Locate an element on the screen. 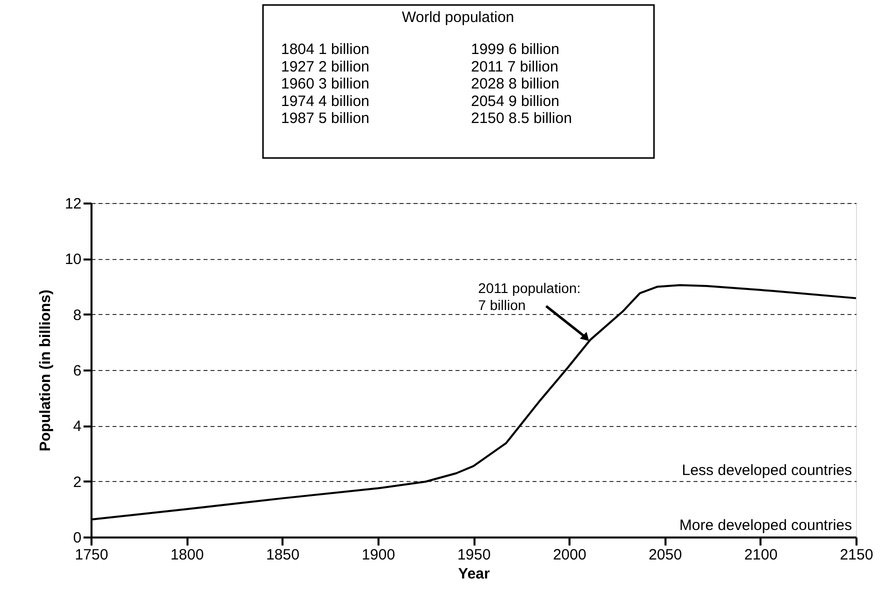  x-tick-label: 1750 is located at coordinates (91, 555).